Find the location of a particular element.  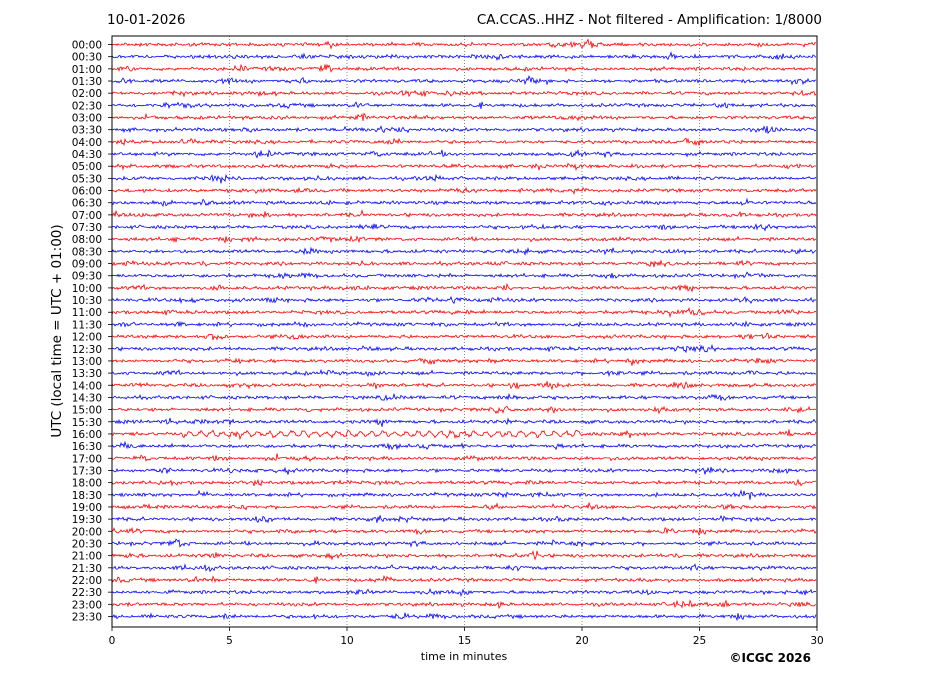

x-axis-label: time in minutes is located at coordinates (464, 656).